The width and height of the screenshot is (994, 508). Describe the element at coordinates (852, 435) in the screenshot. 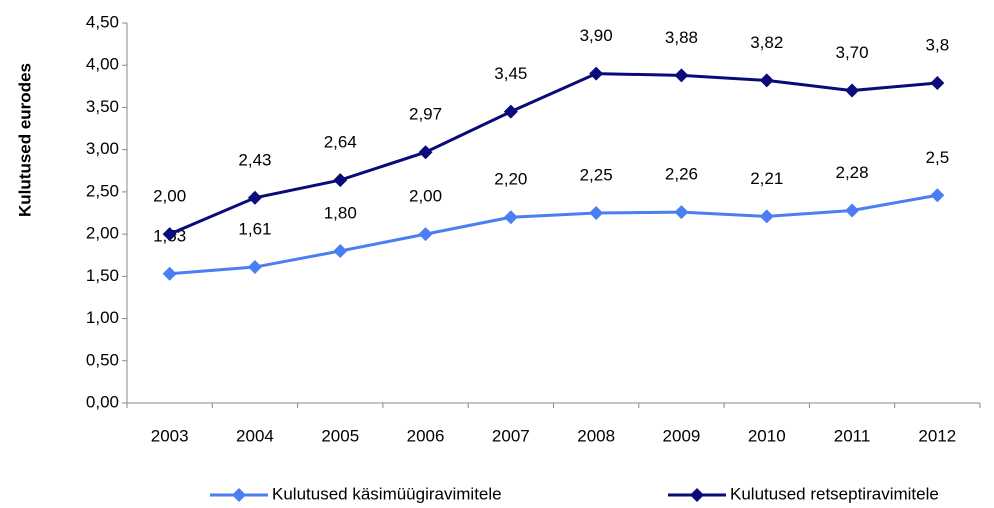

I see `x-tick-label: 2011` at that location.